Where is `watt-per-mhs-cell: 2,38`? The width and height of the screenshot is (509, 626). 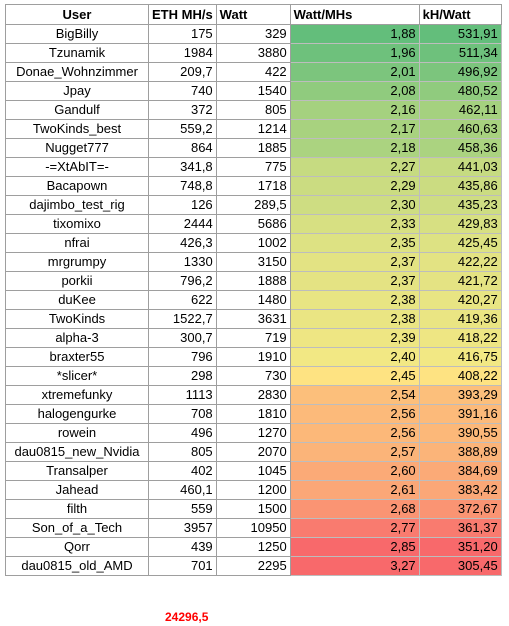 watt-per-mhs-cell: 2,38 is located at coordinates (354, 319).